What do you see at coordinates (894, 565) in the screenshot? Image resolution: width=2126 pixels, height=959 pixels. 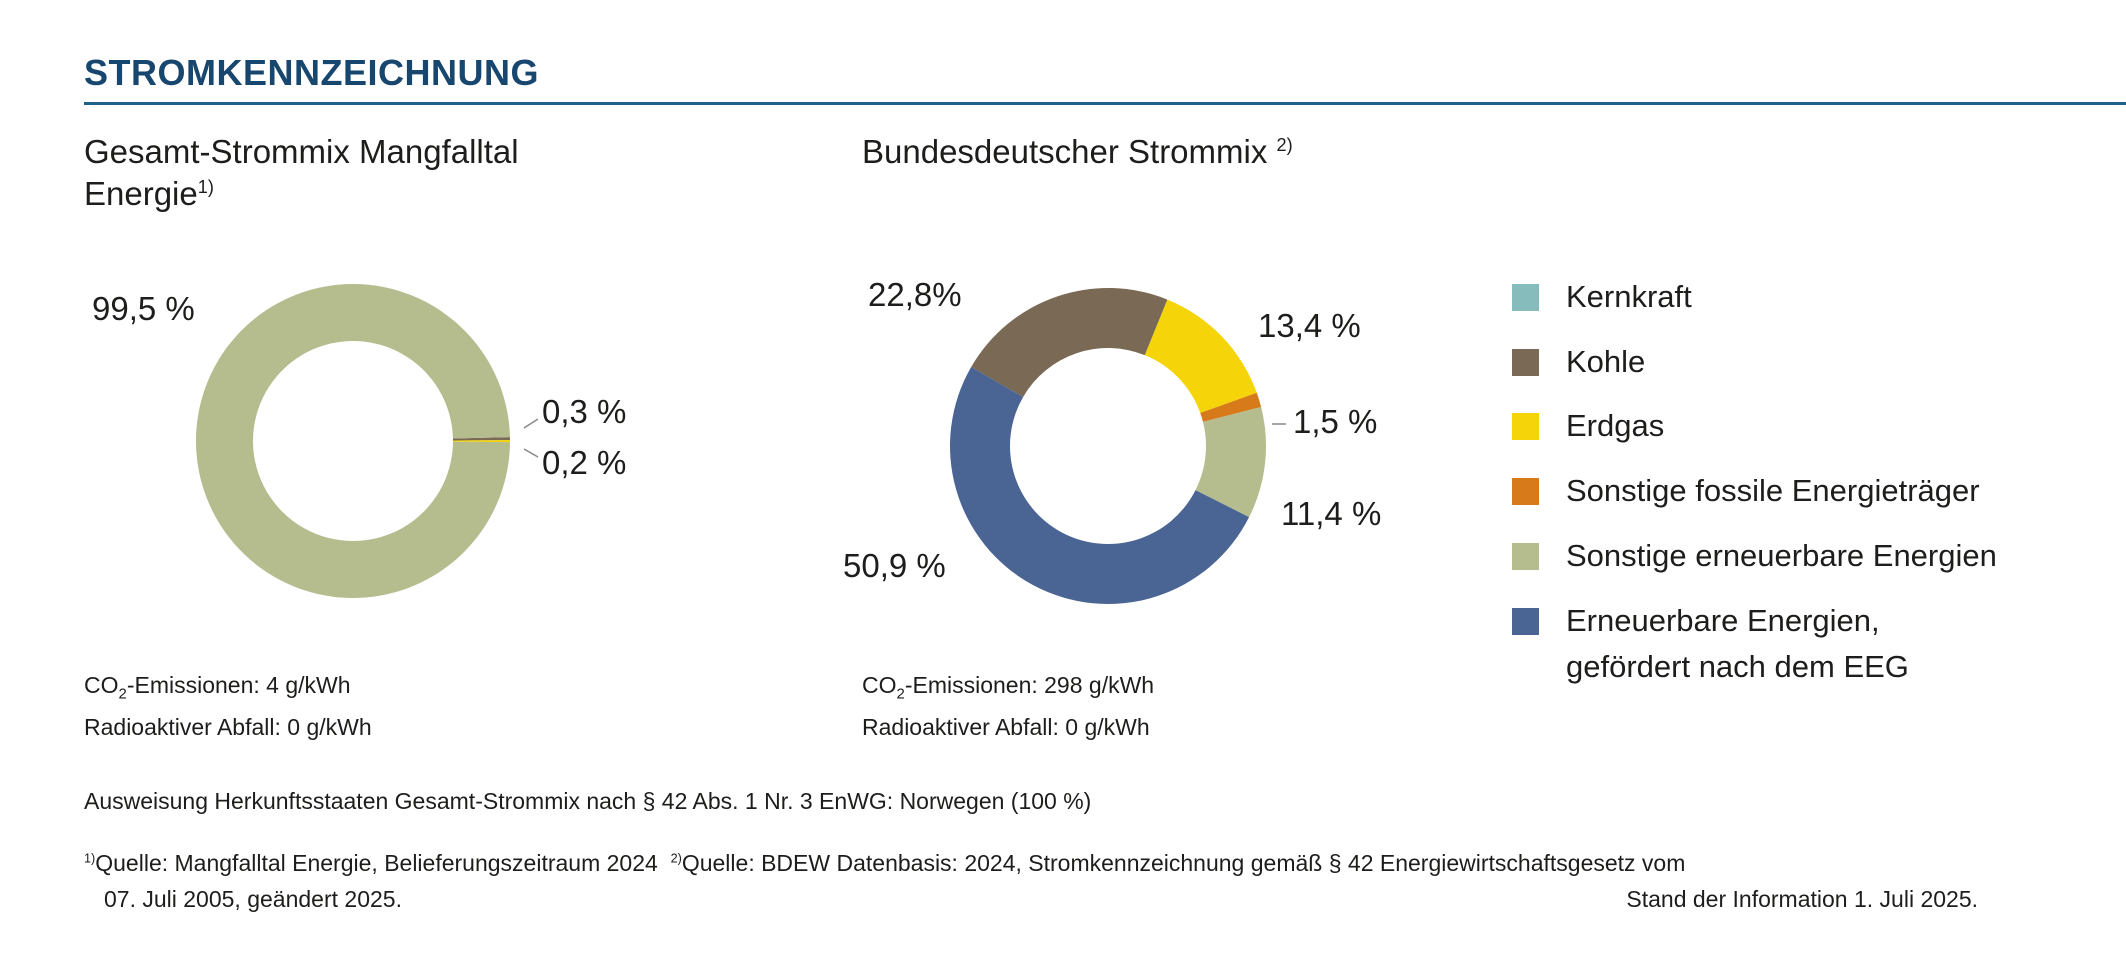 I see `slice-label: 50,9 %` at bounding box center [894, 565].